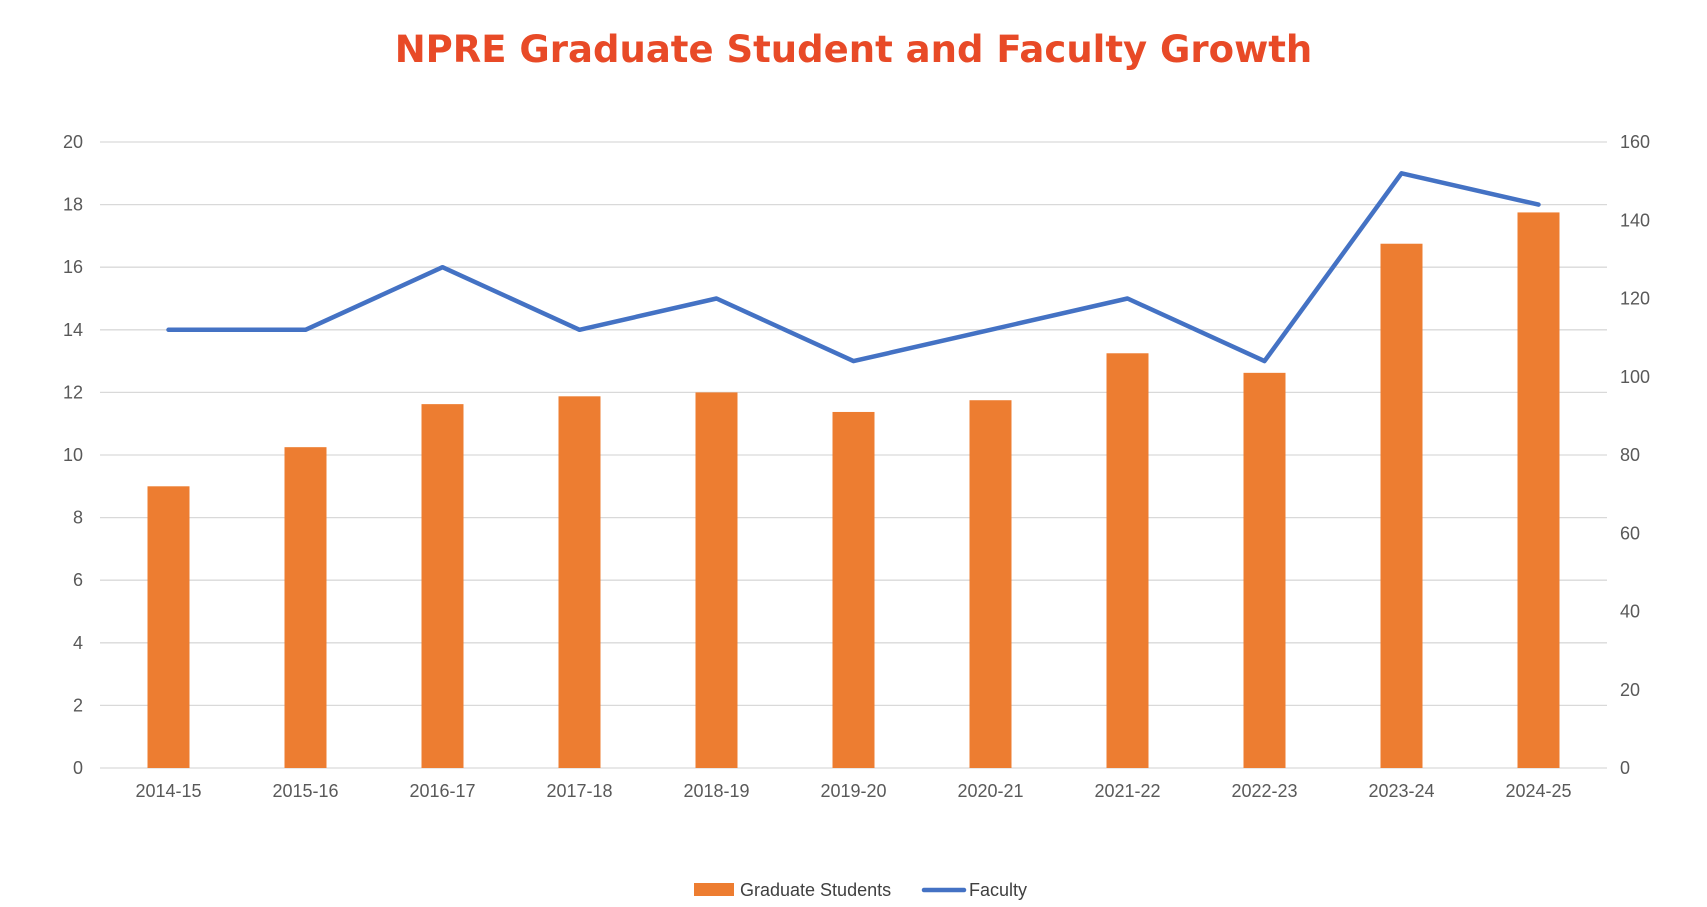 The image size is (1707, 907). I want to click on y-right-tick-label: 80, so click(1630, 455).